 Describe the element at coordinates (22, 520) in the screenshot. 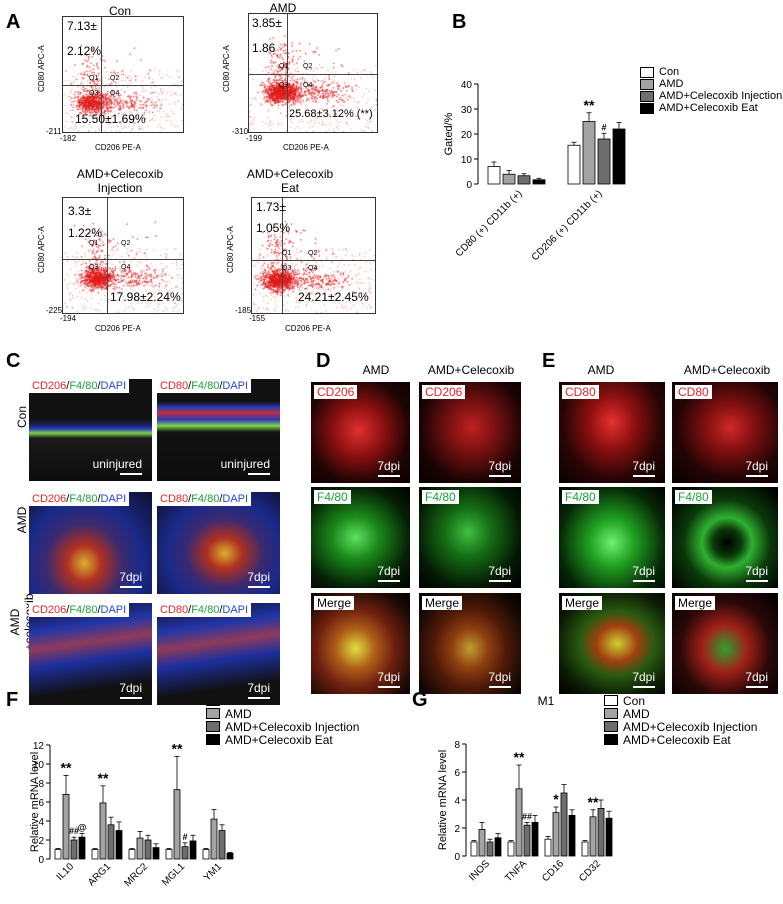

I see `row-label-amd: AMD` at that location.